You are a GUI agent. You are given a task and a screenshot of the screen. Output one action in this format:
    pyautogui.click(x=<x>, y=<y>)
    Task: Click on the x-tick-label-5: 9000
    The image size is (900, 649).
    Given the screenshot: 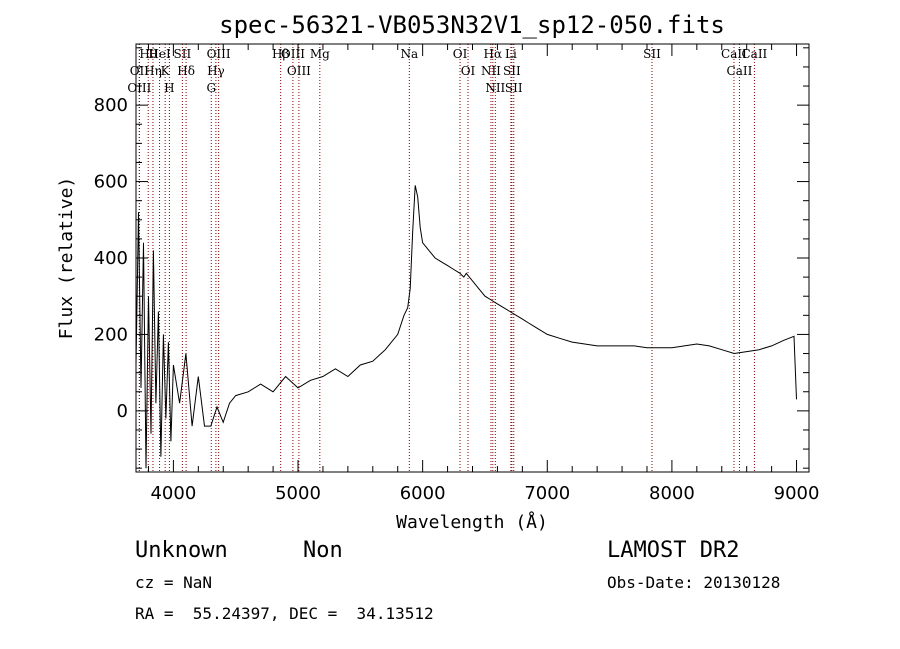 What is the action you would take?
    pyautogui.click(x=797, y=493)
    